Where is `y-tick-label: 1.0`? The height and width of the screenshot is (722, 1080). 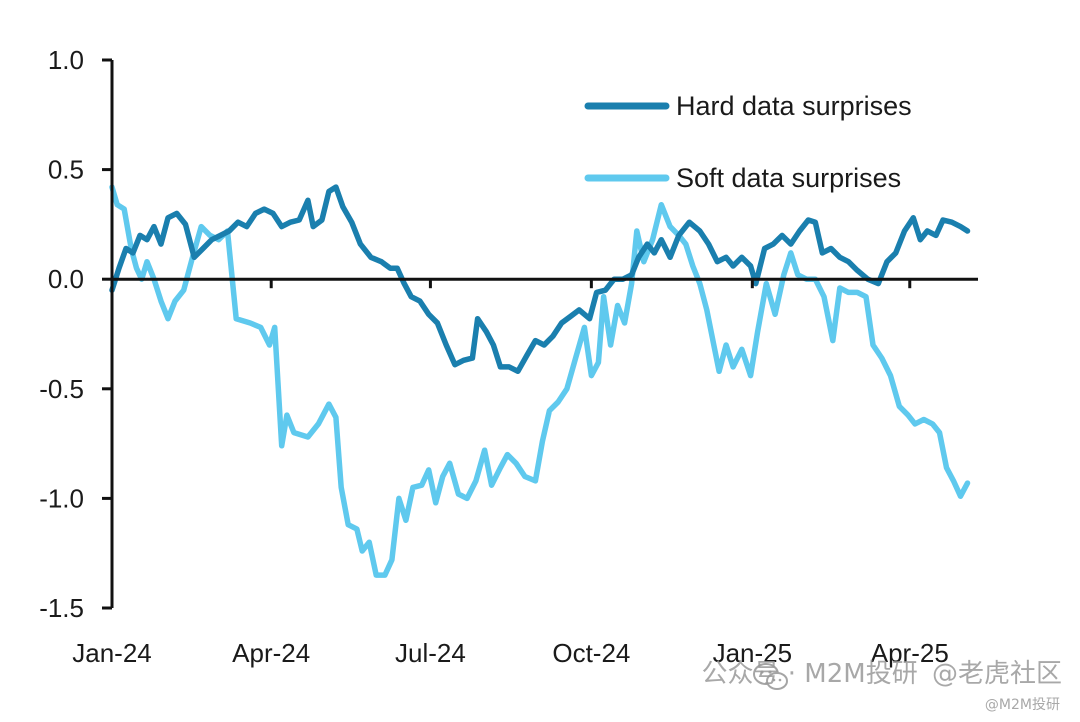
y-tick-label: 1.0 is located at coordinates (66, 60).